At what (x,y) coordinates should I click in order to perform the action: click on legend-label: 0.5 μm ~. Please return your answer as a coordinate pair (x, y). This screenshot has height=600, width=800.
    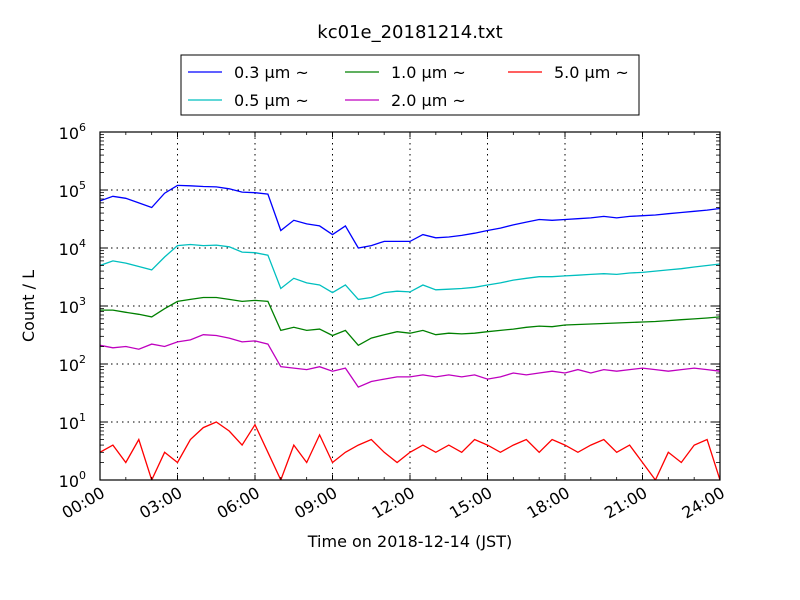
    Looking at the image, I should click on (271, 100).